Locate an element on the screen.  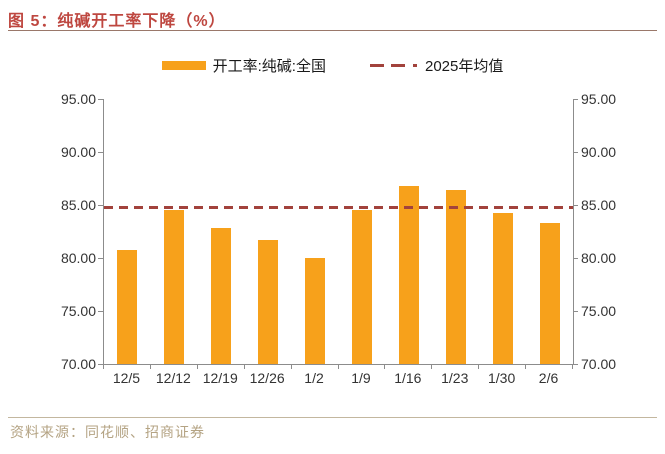
source-note: 资料来源：同花顺、招商证券 is located at coordinates (107, 432).